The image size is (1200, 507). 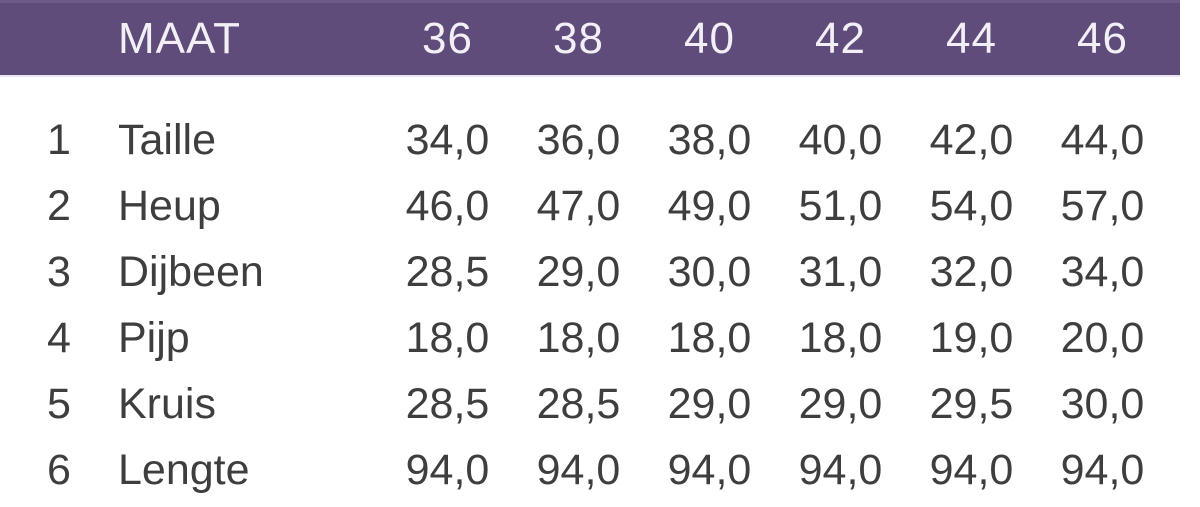 I want to click on row-number: 1, so click(x=59, y=139).